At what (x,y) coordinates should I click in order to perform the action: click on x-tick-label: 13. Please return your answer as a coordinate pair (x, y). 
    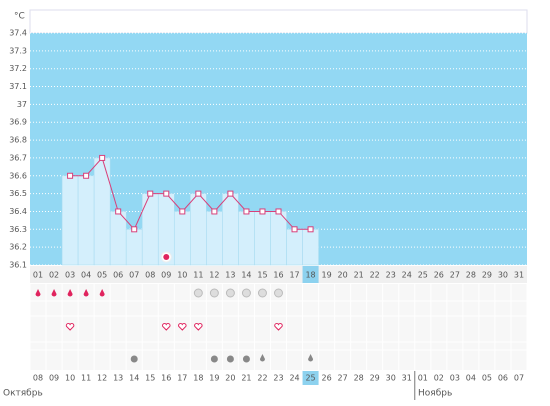
    Looking at the image, I should click on (230, 275).